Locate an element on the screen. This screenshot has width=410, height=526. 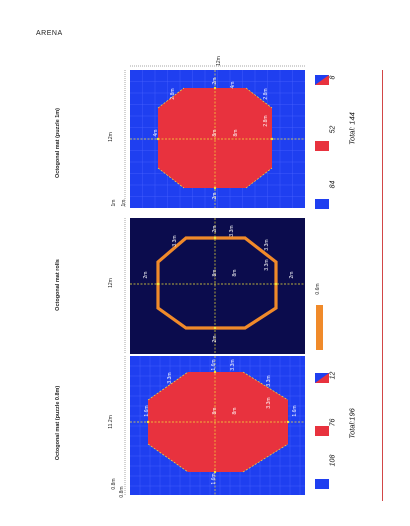
panel-2-roll-width: 0.6m is located at coordinates (318, 289).